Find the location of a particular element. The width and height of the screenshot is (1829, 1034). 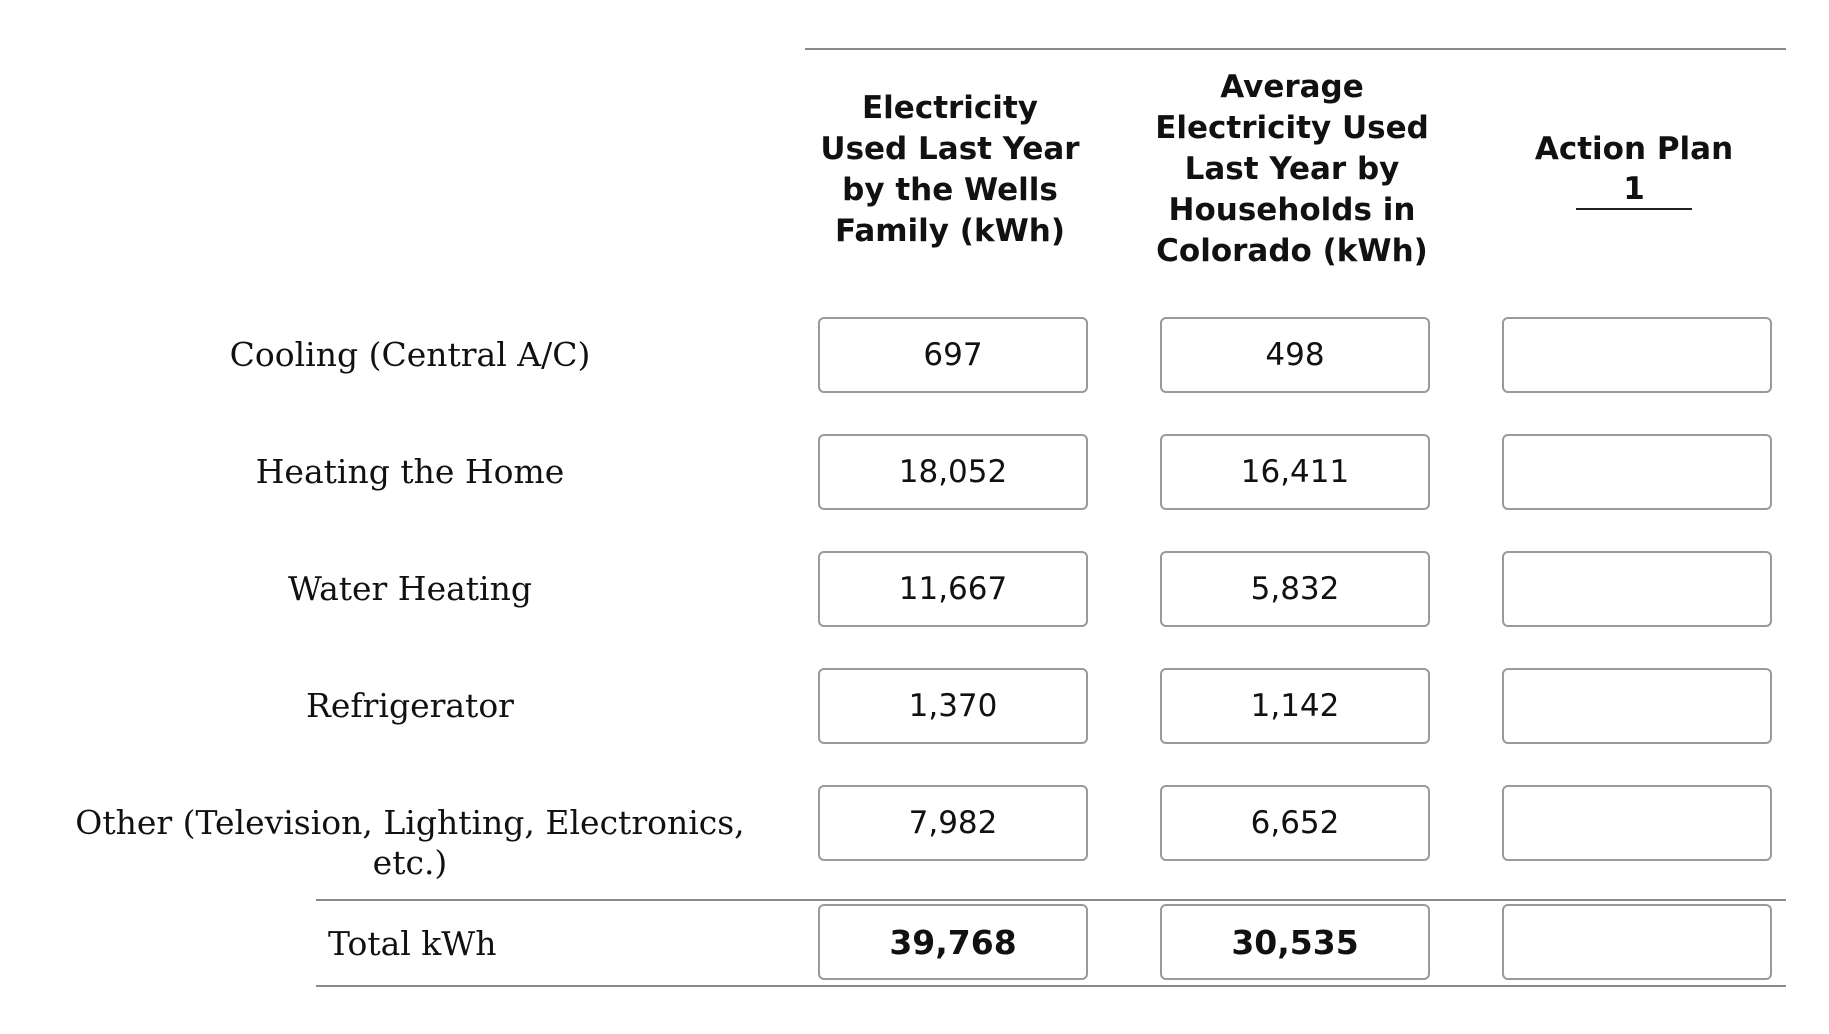

plan-input-water-heating is located at coordinates (1637, 589).